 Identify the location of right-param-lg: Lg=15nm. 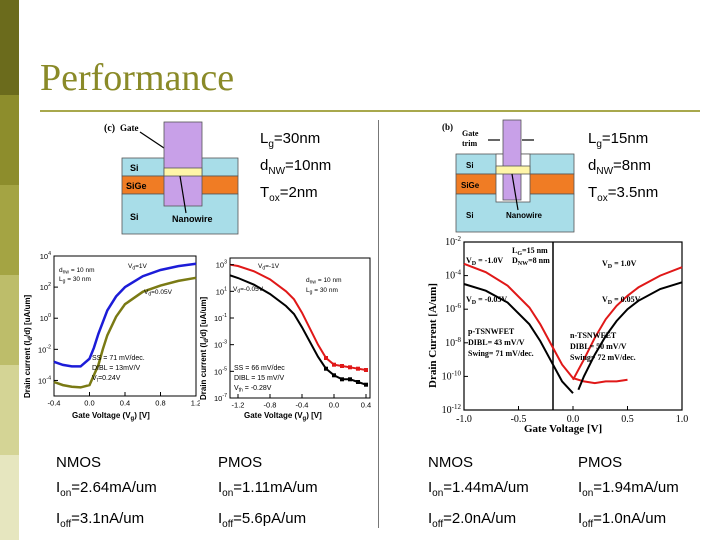
(618, 140).